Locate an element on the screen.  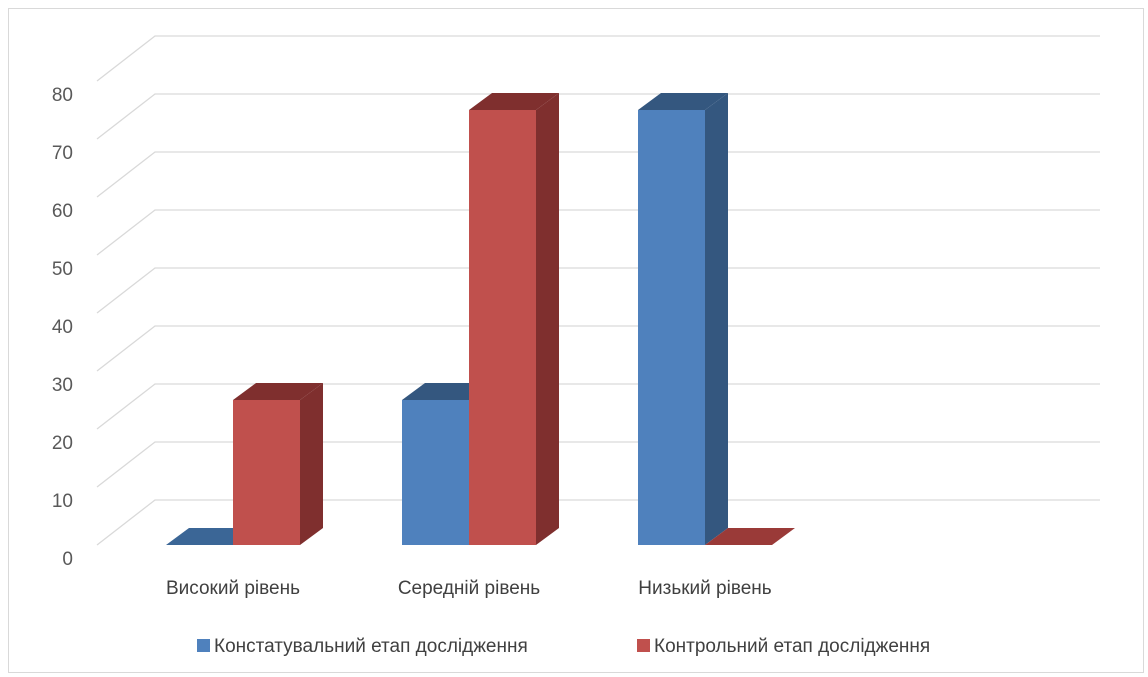
y-tick-label: 60 is located at coordinates (62, 211).